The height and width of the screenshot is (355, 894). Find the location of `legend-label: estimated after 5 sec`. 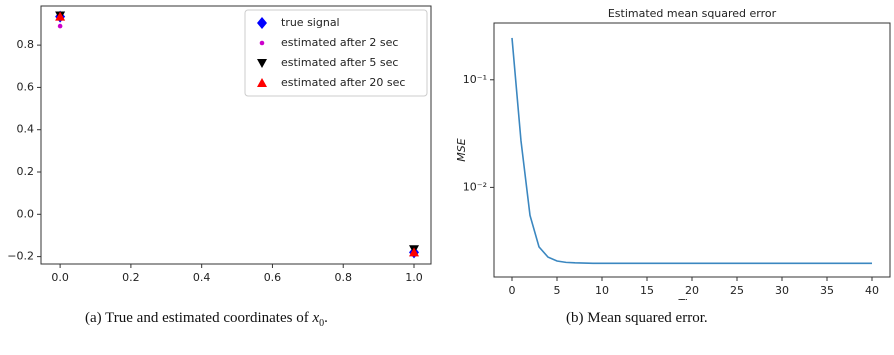

legend-label: estimated after 5 sec is located at coordinates (339, 62).